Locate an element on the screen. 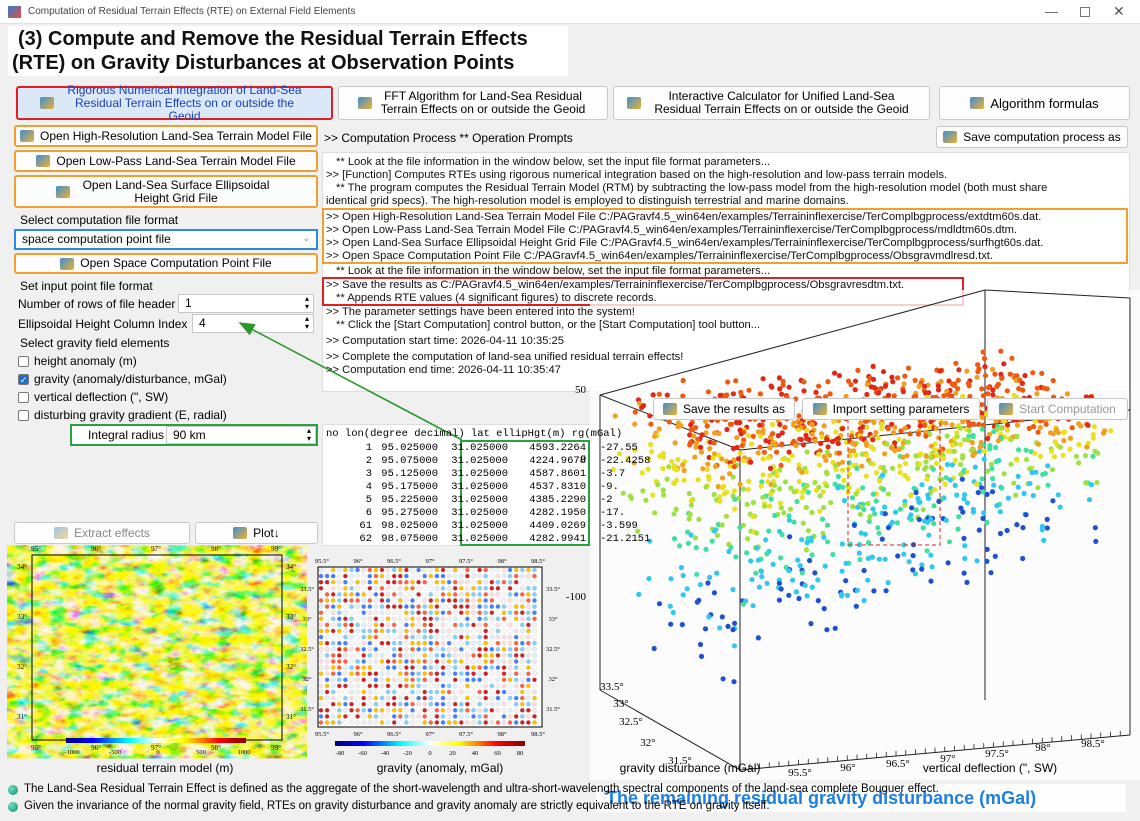 The height and width of the screenshot is (821, 1140). toolbar-button: Save the results as is located at coordinates (724, 409).